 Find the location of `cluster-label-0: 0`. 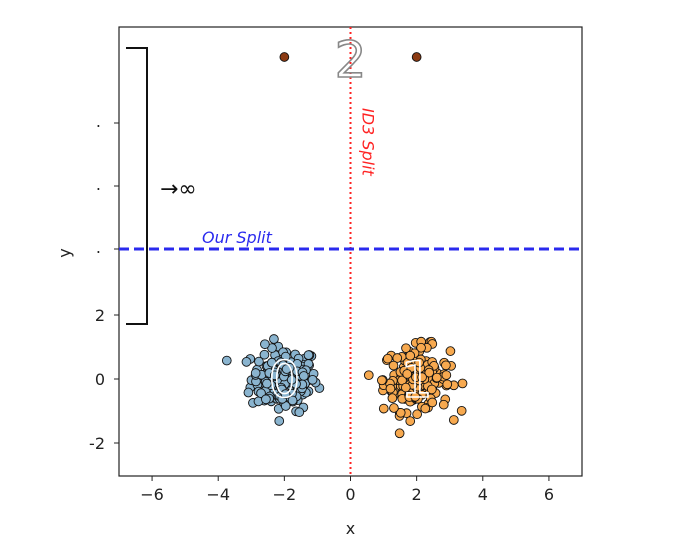

cluster-label-0: 0 is located at coordinates (284, 380).